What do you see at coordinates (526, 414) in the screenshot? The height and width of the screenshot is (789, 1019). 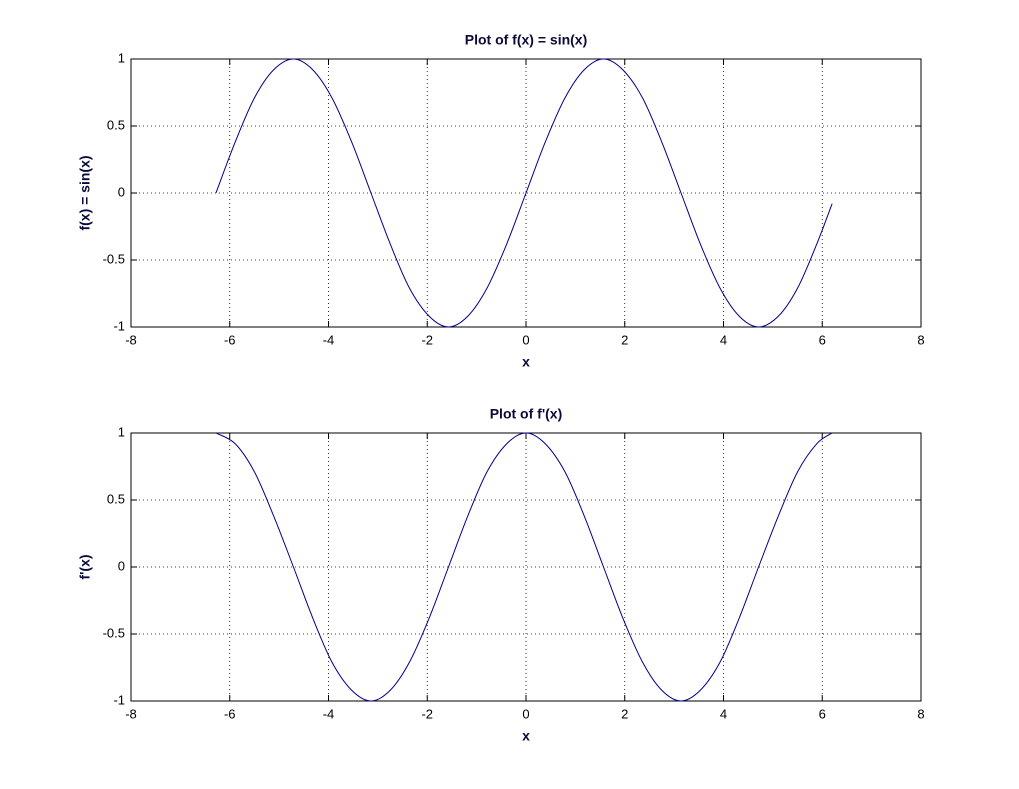 I see `chart-title: Plot of f'(x)` at bounding box center [526, 414].